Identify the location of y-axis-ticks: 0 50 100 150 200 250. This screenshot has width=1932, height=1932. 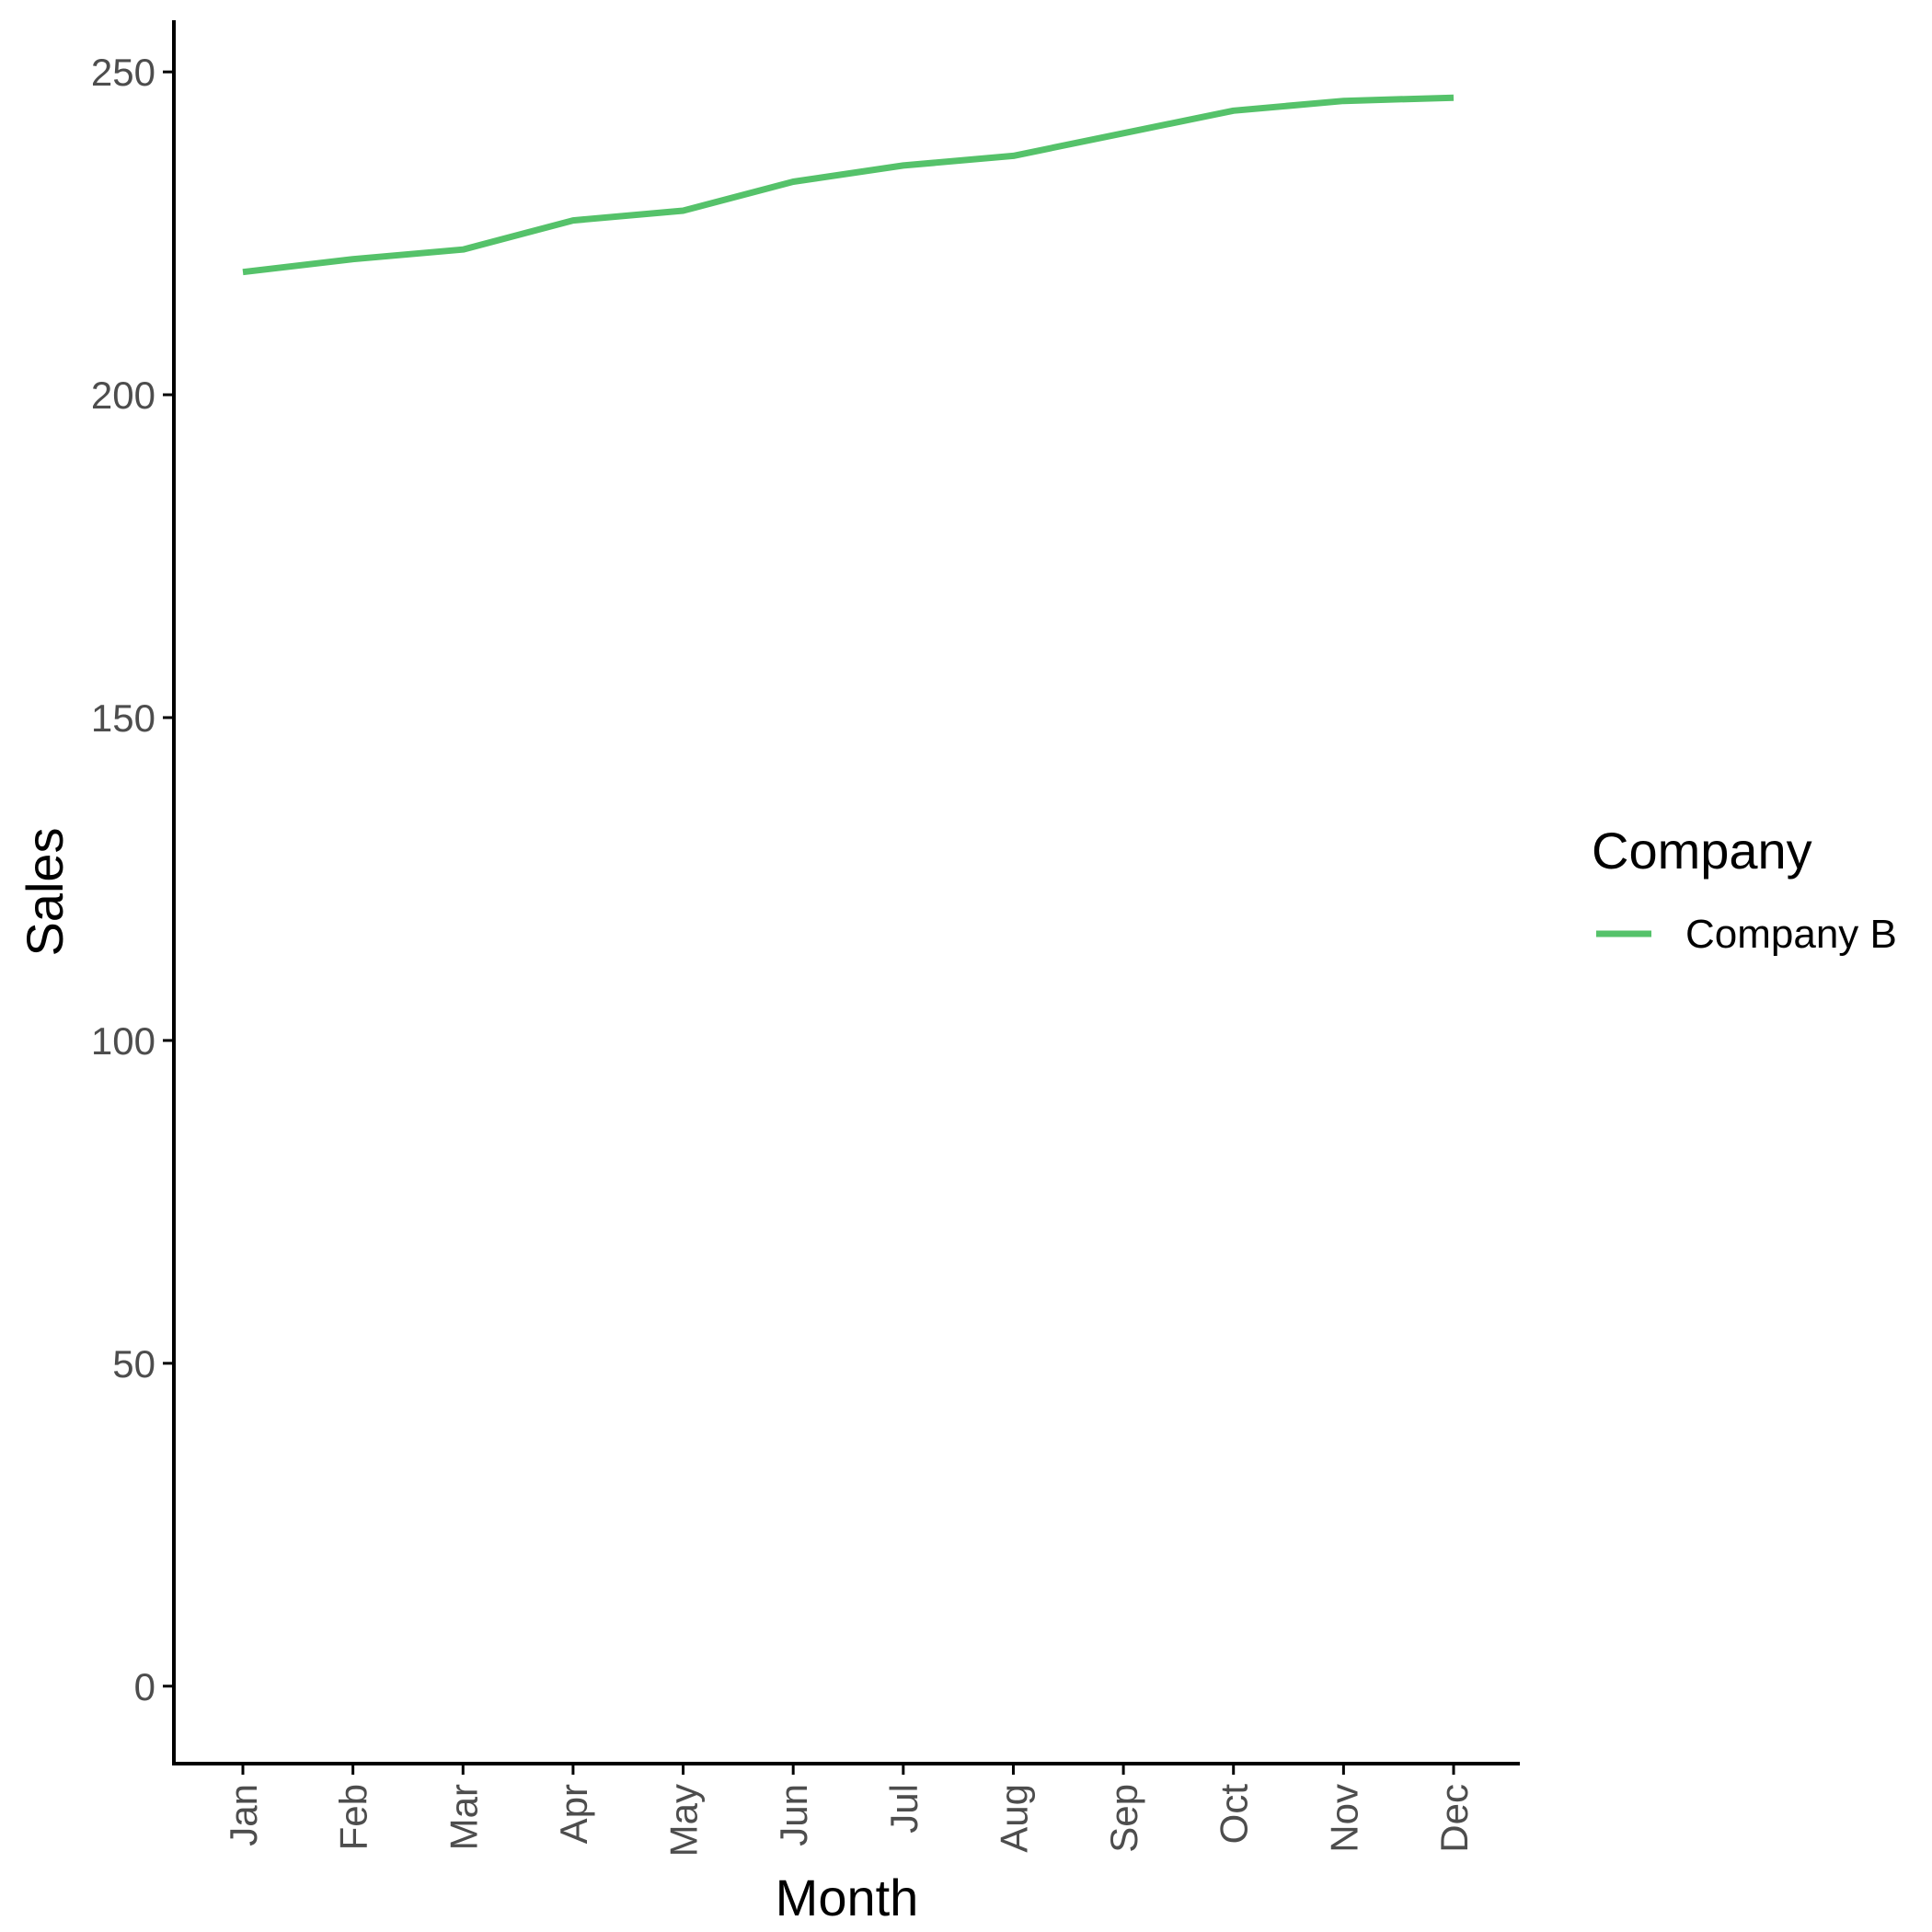
(132, 879).